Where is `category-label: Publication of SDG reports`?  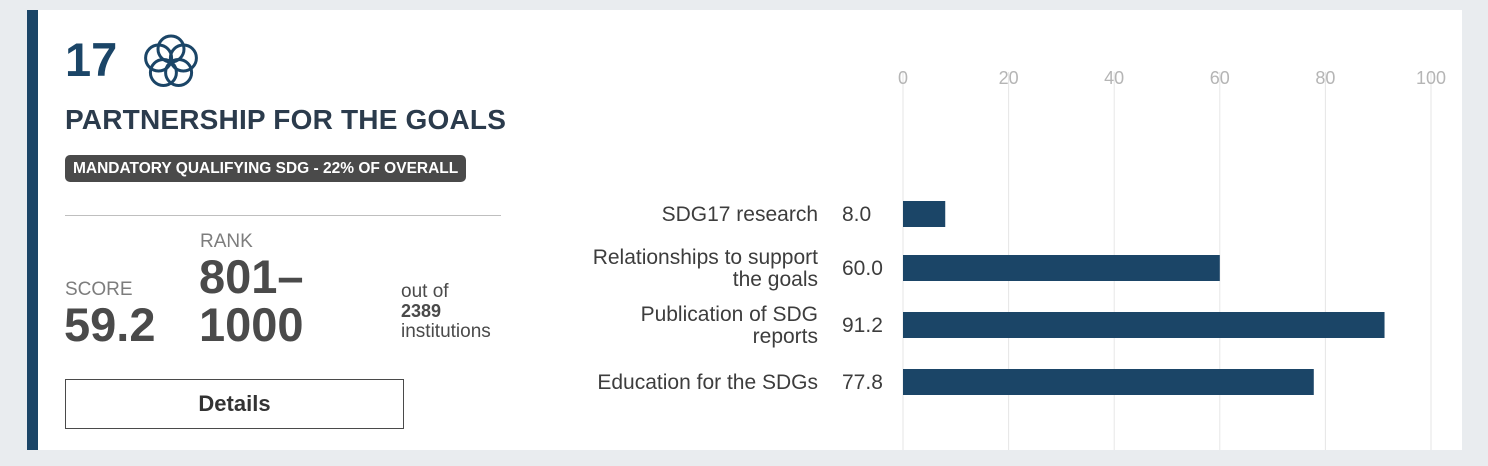 category-label: Publication of SDG reports is located at coordinates (729, 325).